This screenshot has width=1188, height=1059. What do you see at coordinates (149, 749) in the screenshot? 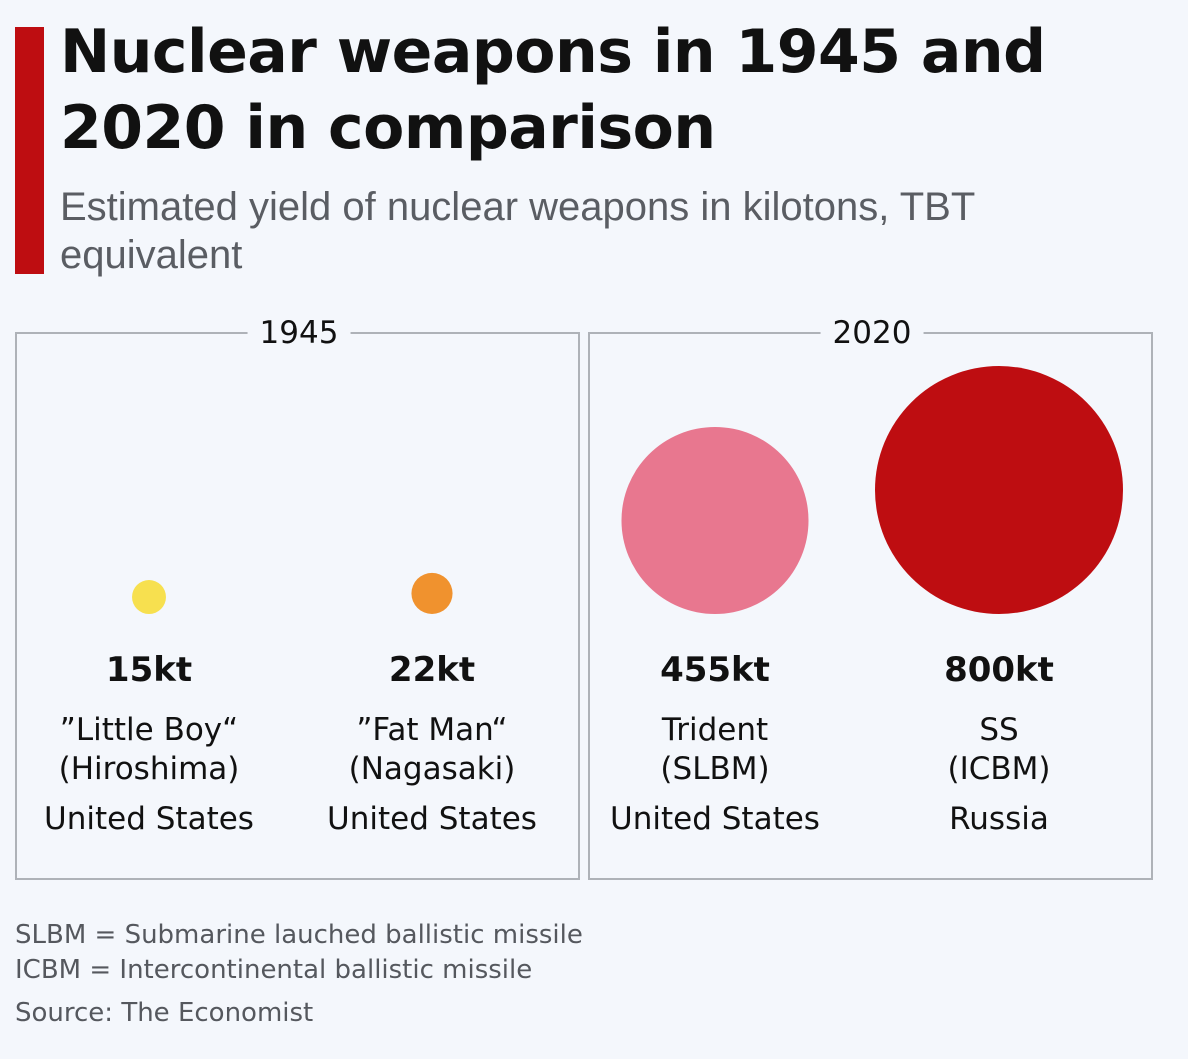
I see `weapon-name: ”Little Boy“ (Hiroshima)` at bounding box center [149, 749].